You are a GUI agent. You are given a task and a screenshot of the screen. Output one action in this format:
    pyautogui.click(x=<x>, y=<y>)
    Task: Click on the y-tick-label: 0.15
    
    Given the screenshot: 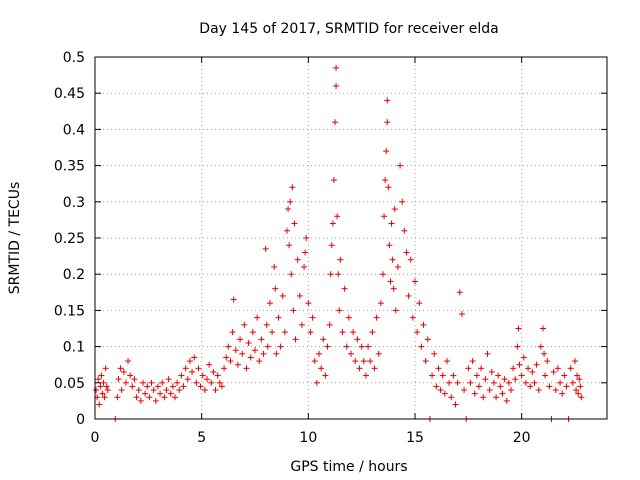 What is the action you would take?
    pyautogui.click(x=69, y=311)
    